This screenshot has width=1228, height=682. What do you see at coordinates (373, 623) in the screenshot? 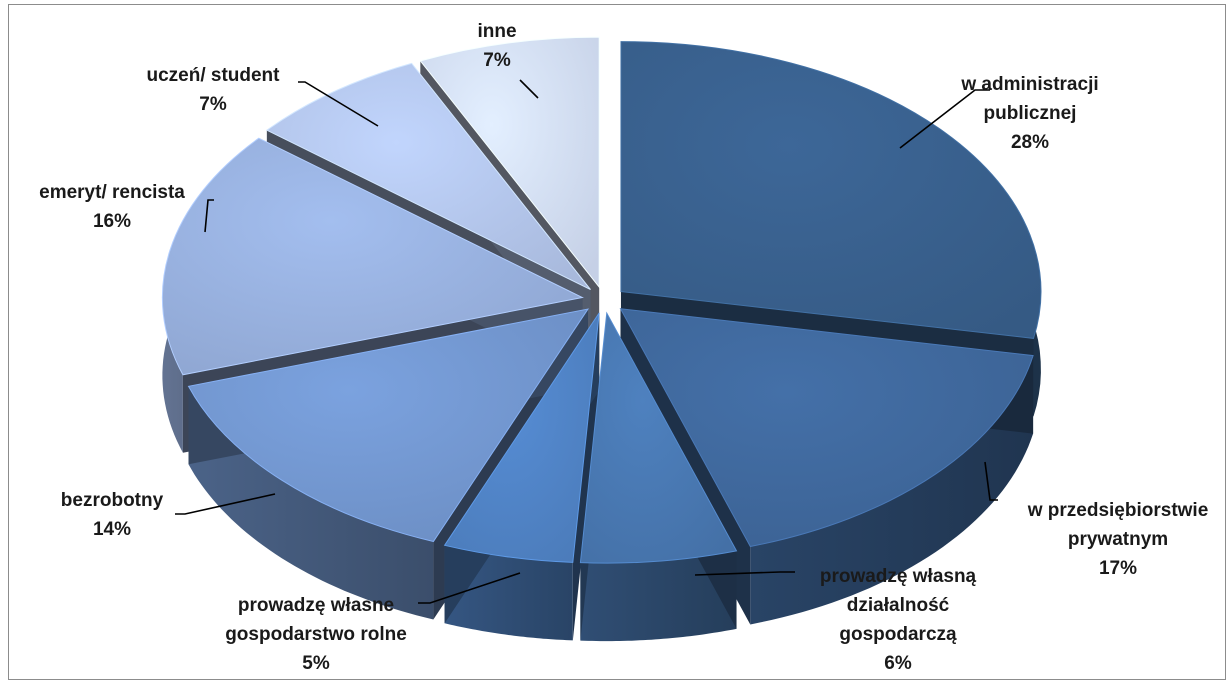
I see `slice-label-4: prowadzę własne gospodarstwo rolne 5%` at bounding box center [373, 623].